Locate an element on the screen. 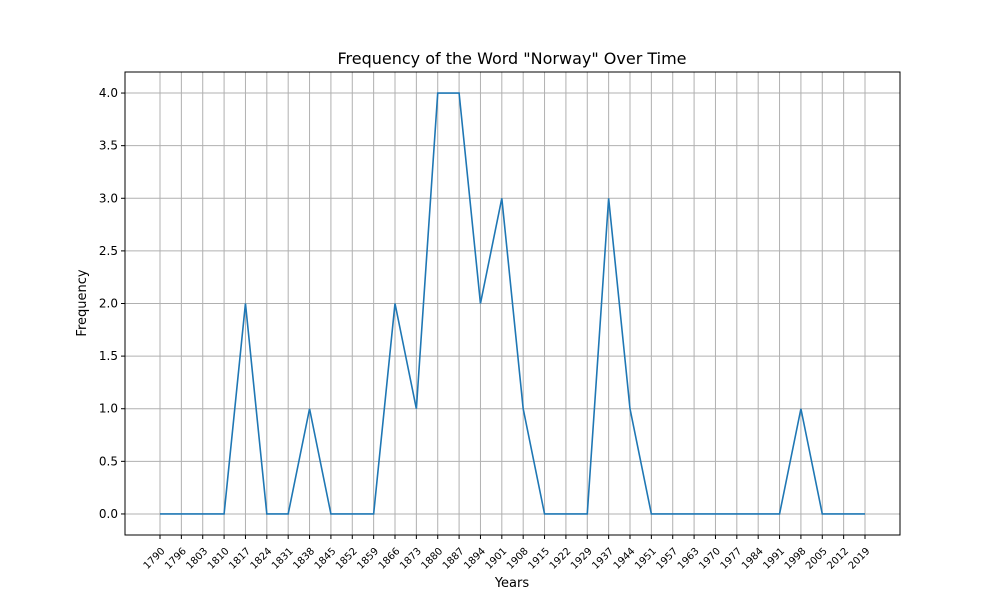 The width and height of the screenshot is (1000, 600). y-tick-label: 1.0 is located at coordinates (108, 409).